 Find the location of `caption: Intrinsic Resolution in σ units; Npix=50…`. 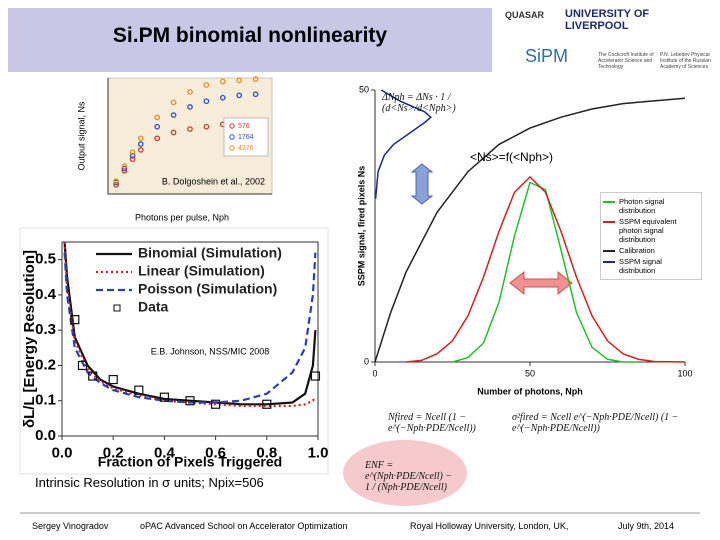

caption: Intrinsic Resolution in σ units; Npix=50… is located at coordinates (149, 482).